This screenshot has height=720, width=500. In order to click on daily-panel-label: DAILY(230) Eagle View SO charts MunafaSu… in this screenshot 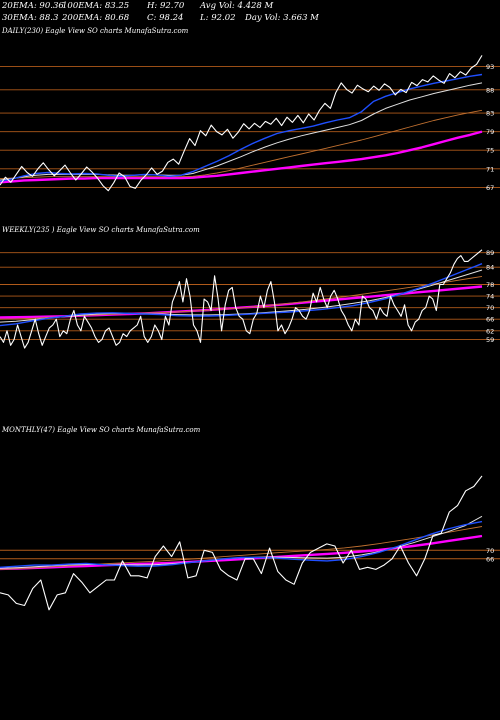, I will do `click(95, 31)`.